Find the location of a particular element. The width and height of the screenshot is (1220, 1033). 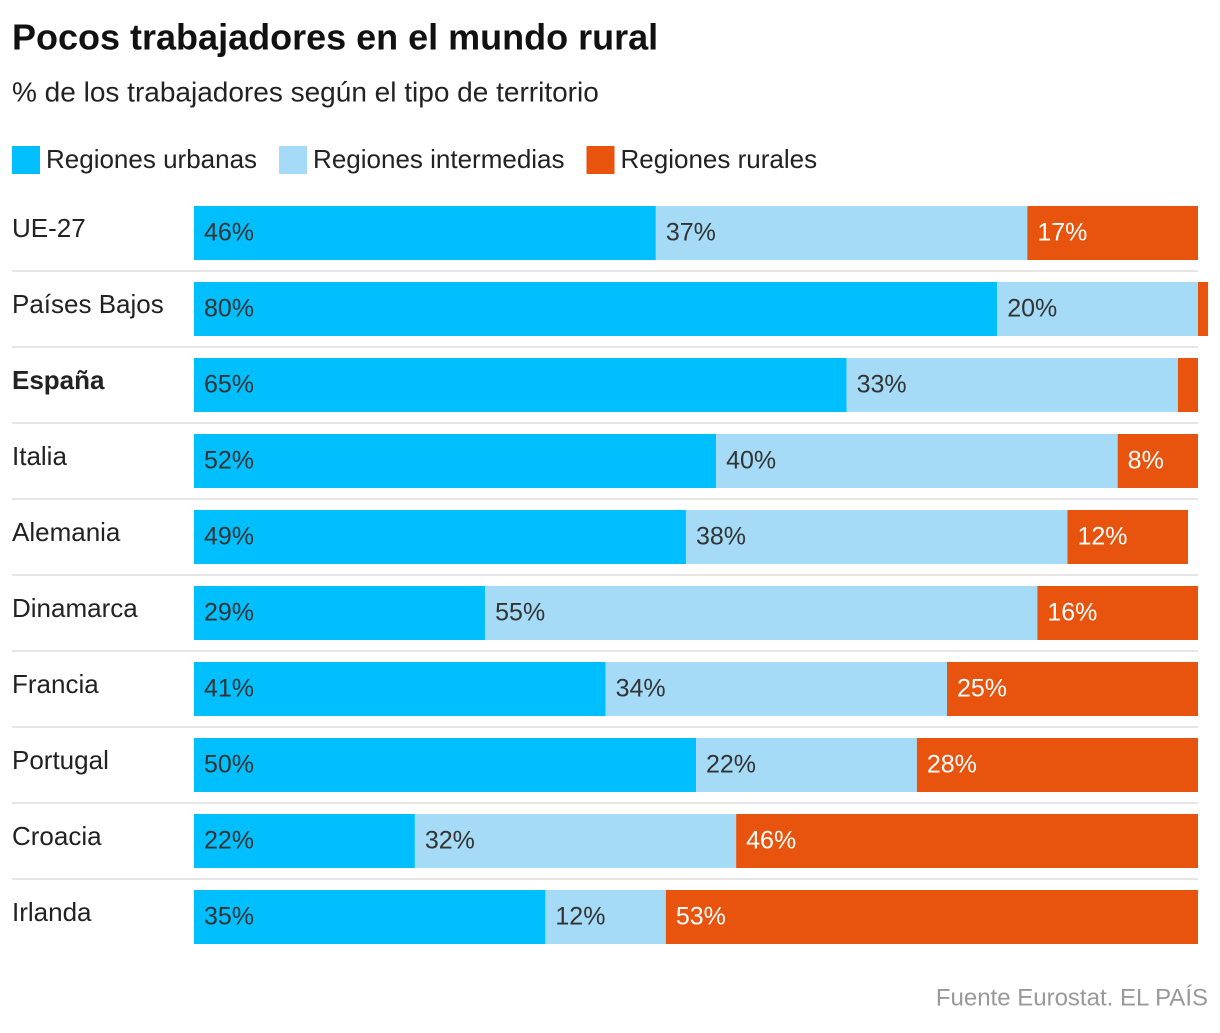

value-label: 34% is located at coordinates (641, 689).